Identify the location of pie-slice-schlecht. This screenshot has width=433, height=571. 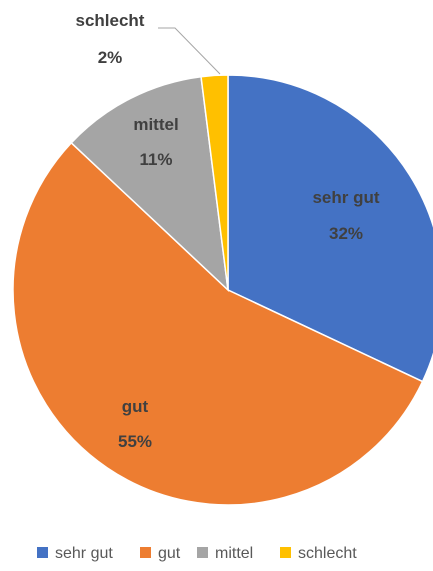
(214, 182).